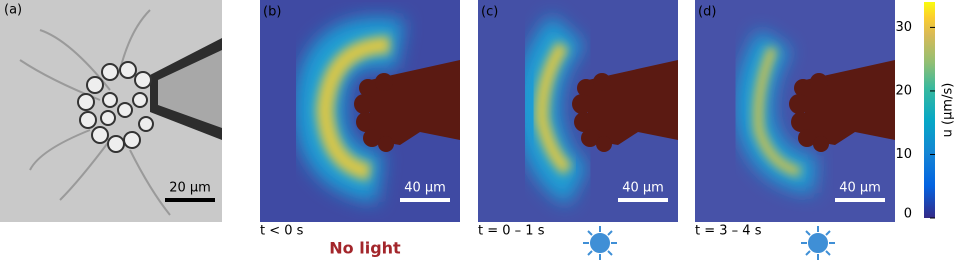 The height and width of the screenshot is (266, 954). I want to click on time-label: t < 0 s, so click(282, 231).